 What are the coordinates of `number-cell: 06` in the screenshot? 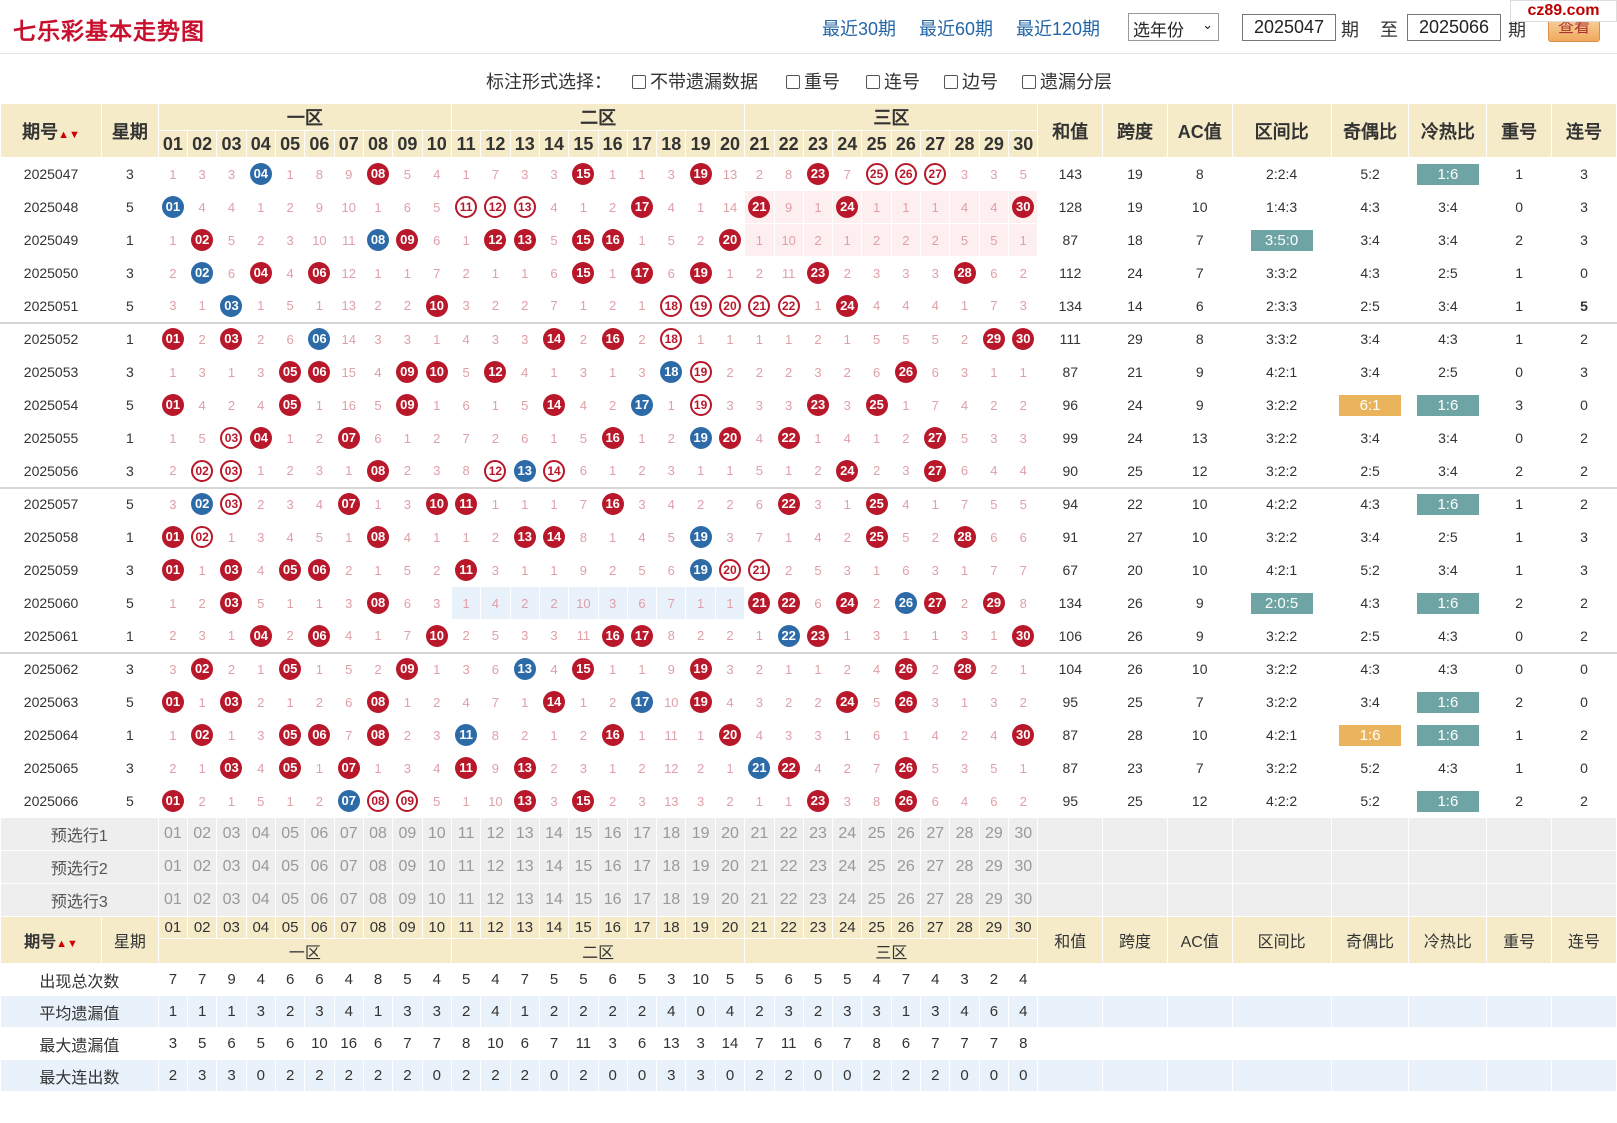 It's located at (319, 273).